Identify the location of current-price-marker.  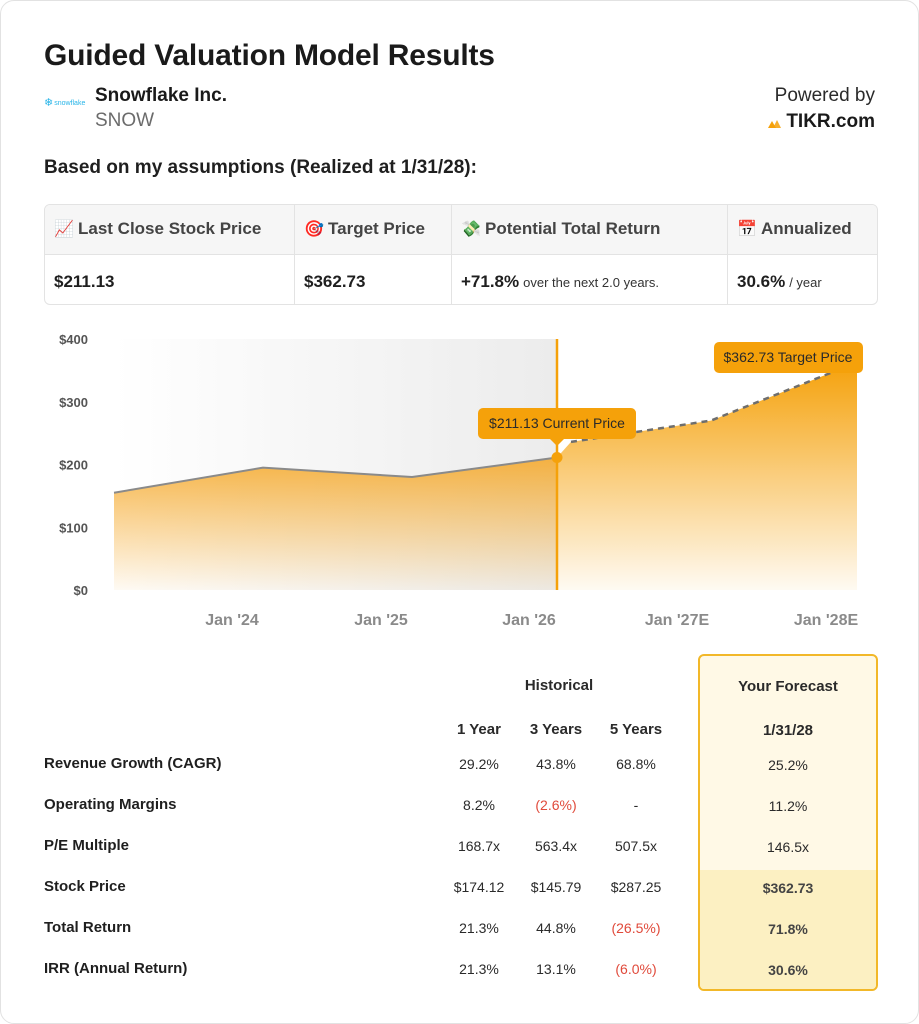
(557, 458).